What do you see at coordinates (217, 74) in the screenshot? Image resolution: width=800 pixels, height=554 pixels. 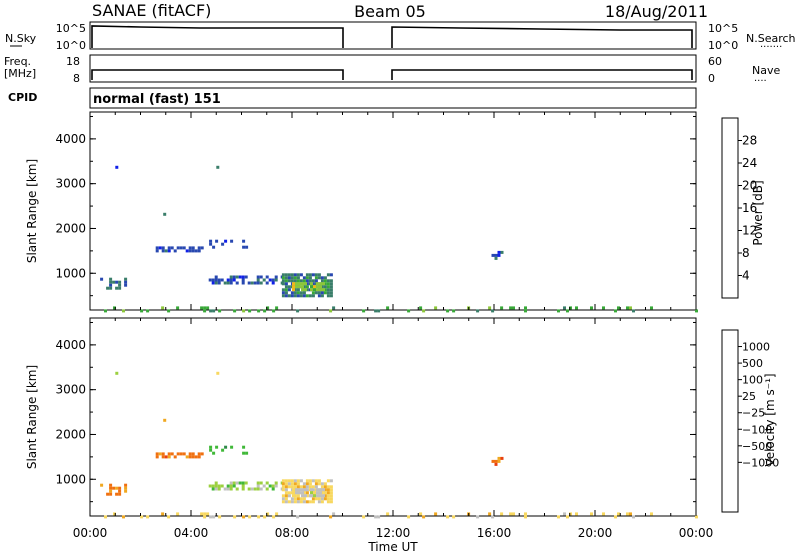 I see `freq-trace` at bounding box center [217, 74].